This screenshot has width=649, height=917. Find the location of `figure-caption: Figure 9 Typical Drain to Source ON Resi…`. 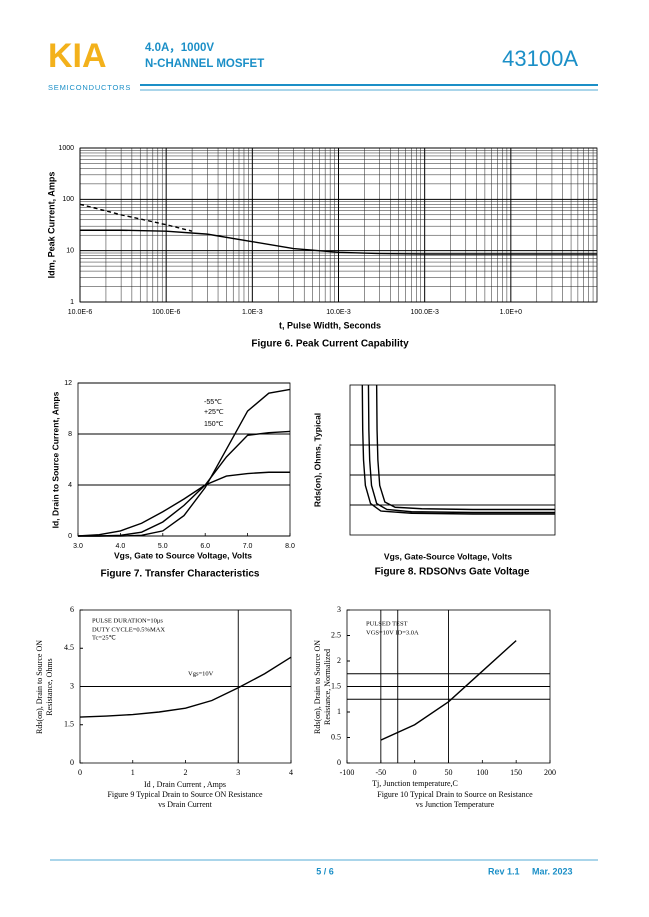

figure-caption: Figure 9 Typical Drain to Source ON Resi… is located at coordinates (184, 794).